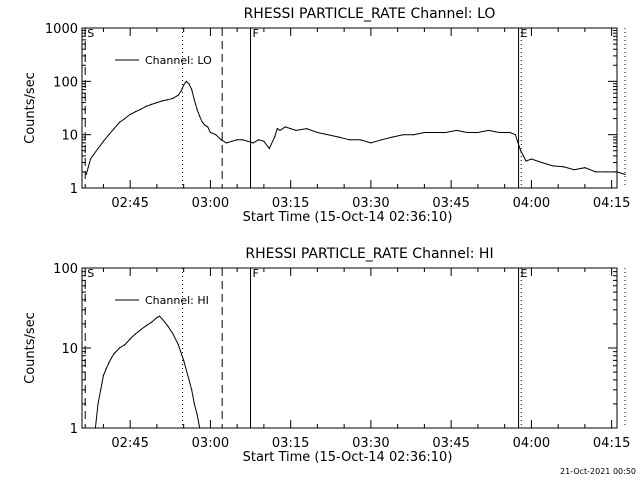 The width and height of the screenshot is (640, 480). Describe the element at coordinates (531, 443) in the screenshot. I see `x-tick-label: 04:00` at that location.